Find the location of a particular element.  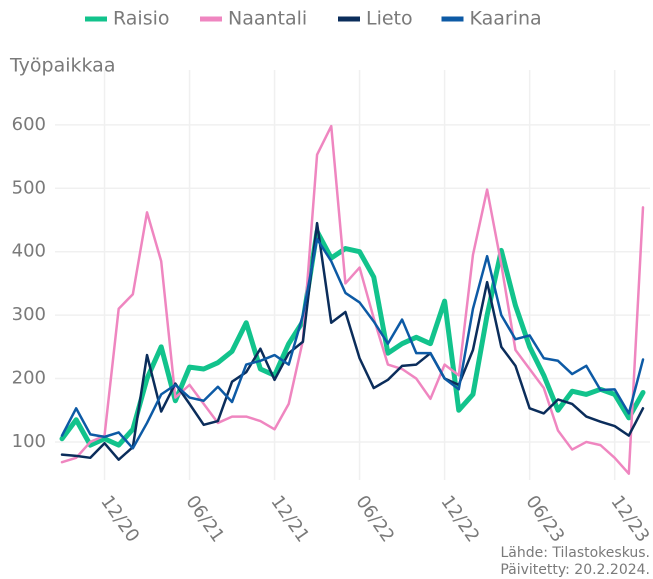

y-tick-label: 600 is located at coordinates (29, 124).